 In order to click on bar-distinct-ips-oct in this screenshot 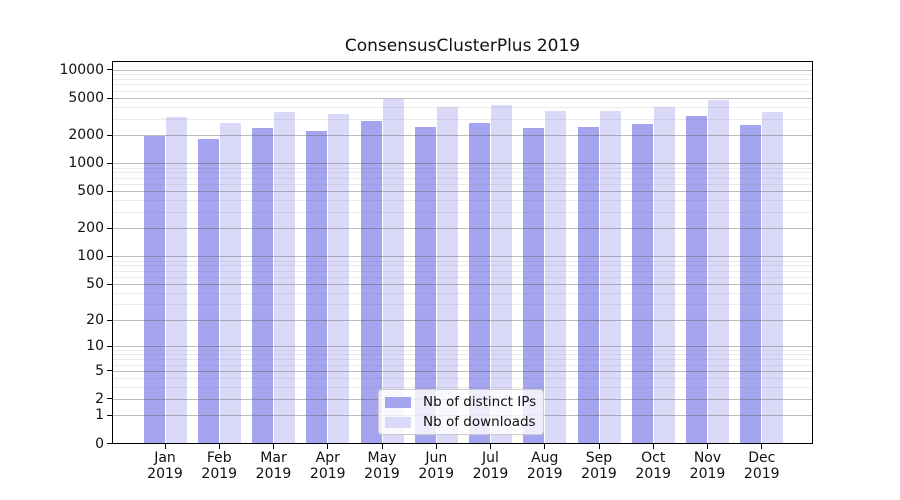, I will do `click(642, 283)`.